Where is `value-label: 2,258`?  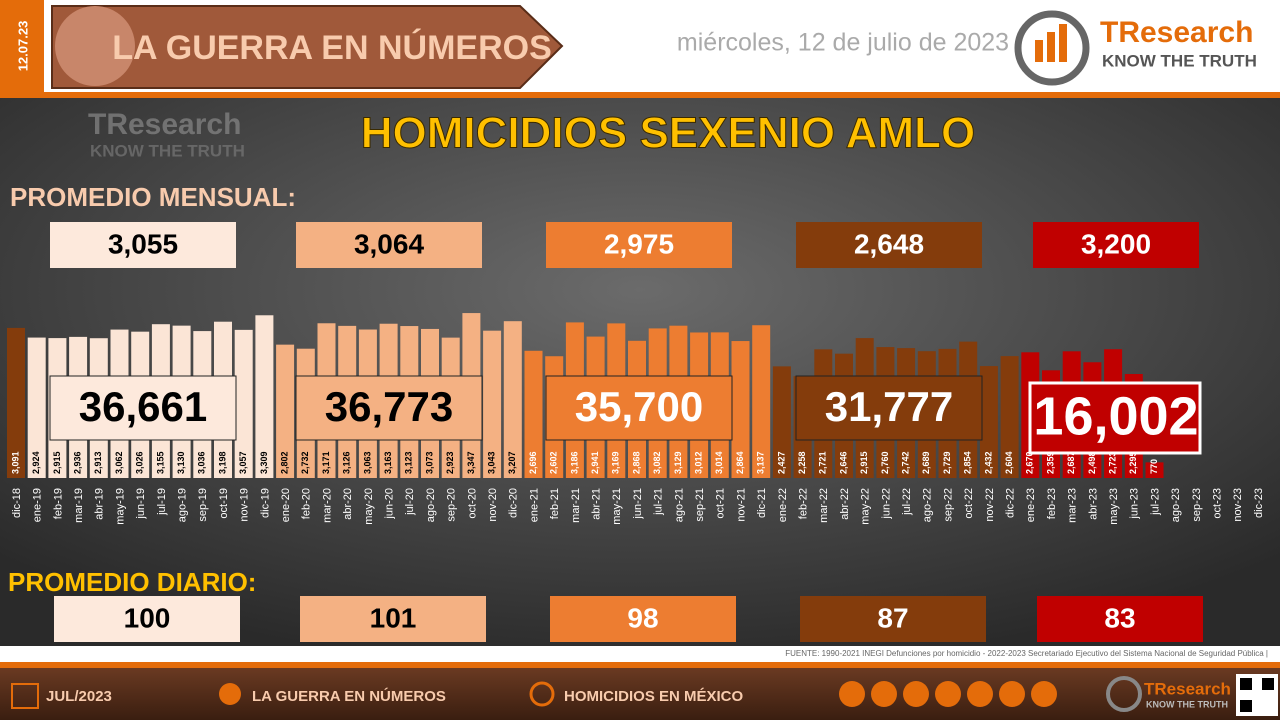
value-label: 2,258 is located at coordinates (802, 462).